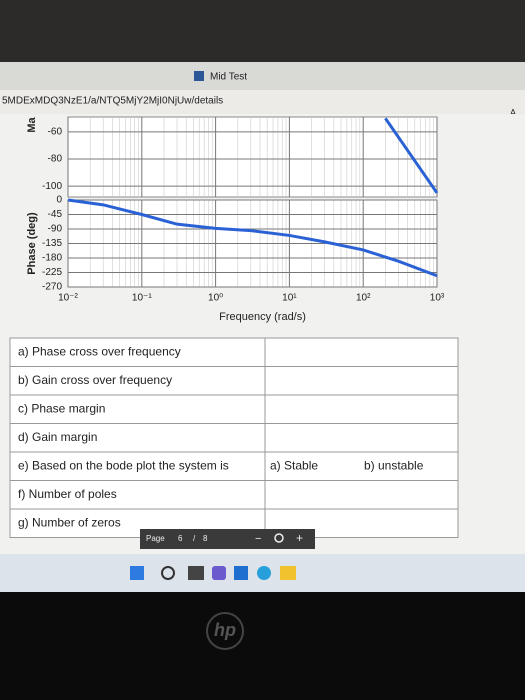 The height and width of the screenshot is (700, 525). What do you see at coordinates (289, 298) in the screenshot?
I see `x-tick-label: 10¹` at bounding box center [289, 298].